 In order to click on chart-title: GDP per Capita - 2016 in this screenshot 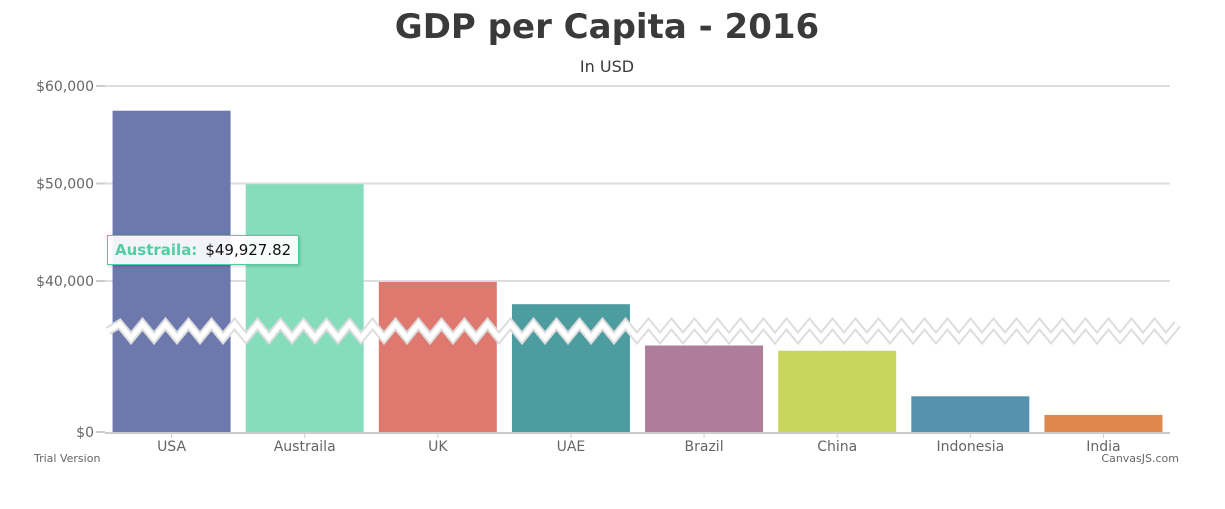, I will do `click(607, 27)`.